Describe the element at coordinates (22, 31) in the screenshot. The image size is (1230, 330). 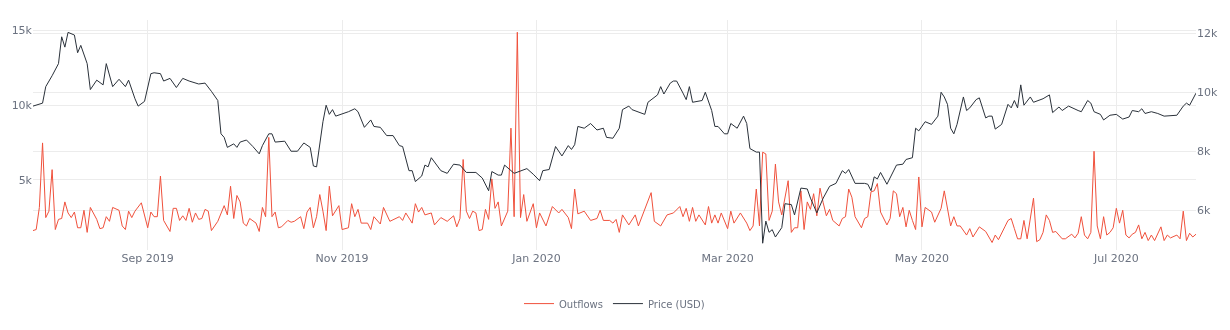
I see `y-tick-label: 15k` at that location.